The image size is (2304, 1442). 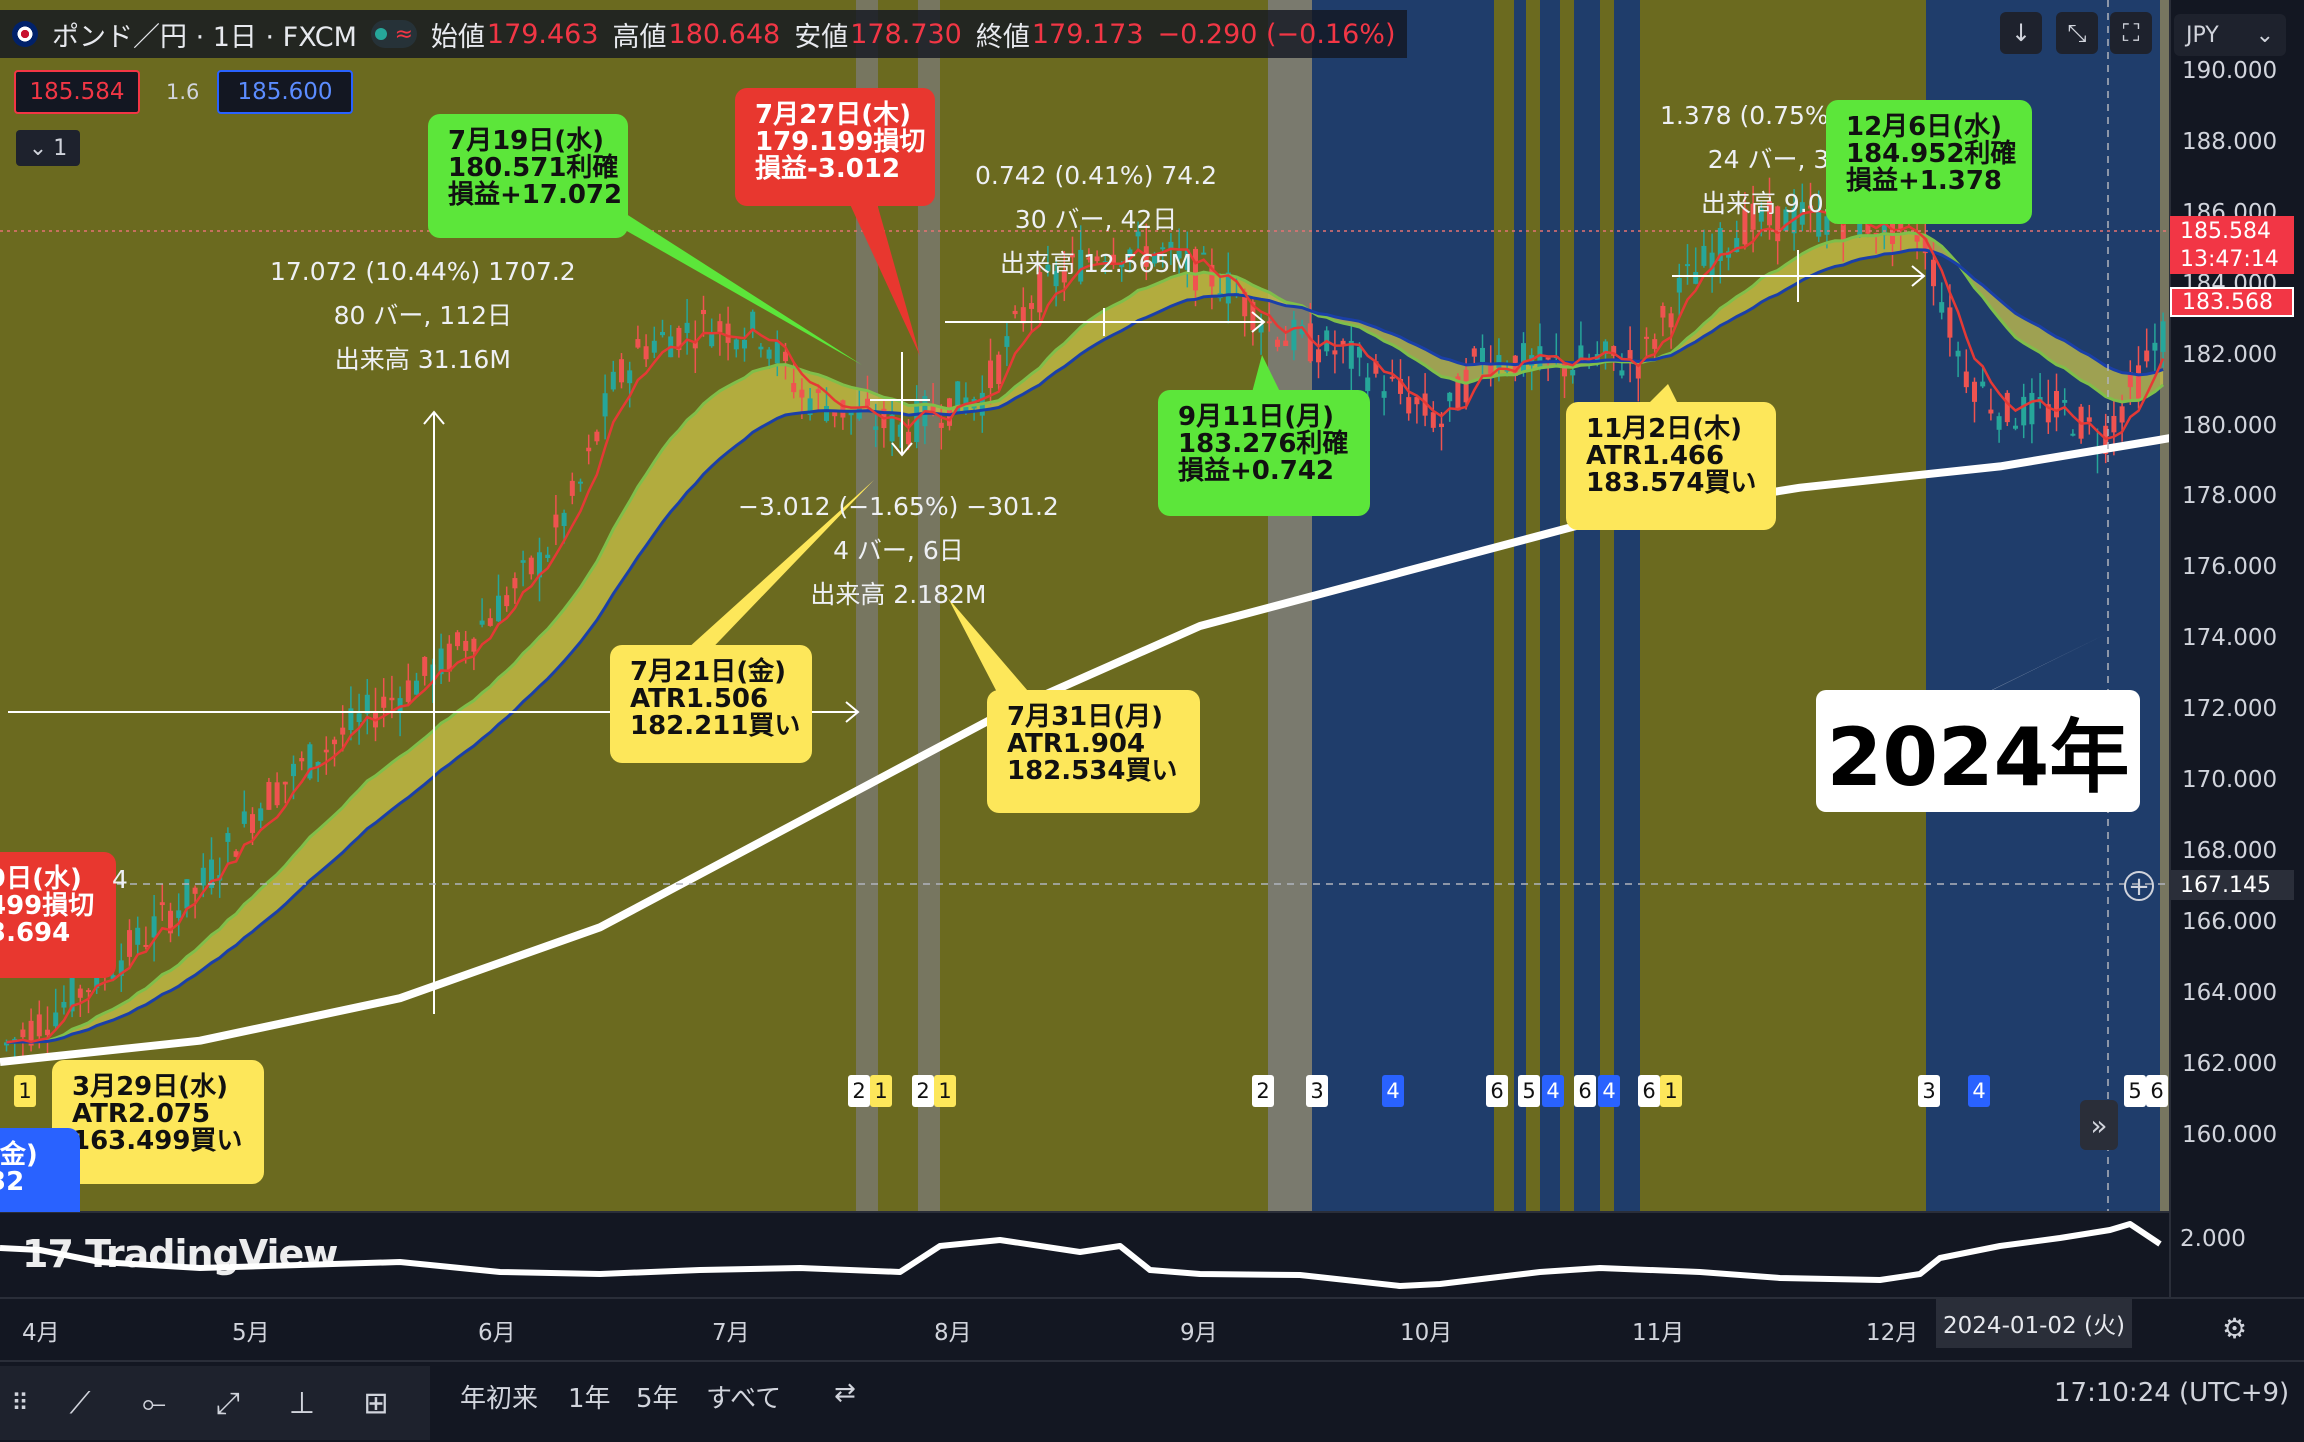 What do you see at coordinates (1671, 1091) in the screenshot?
I see `signal-marker: 1` at bounding box center [1671, 1091].